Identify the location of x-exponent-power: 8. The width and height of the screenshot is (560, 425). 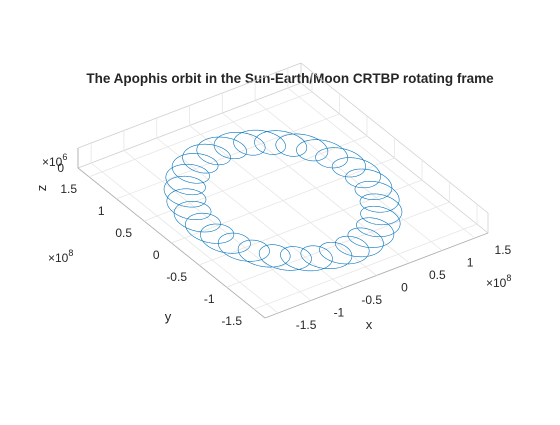
(508, 278).